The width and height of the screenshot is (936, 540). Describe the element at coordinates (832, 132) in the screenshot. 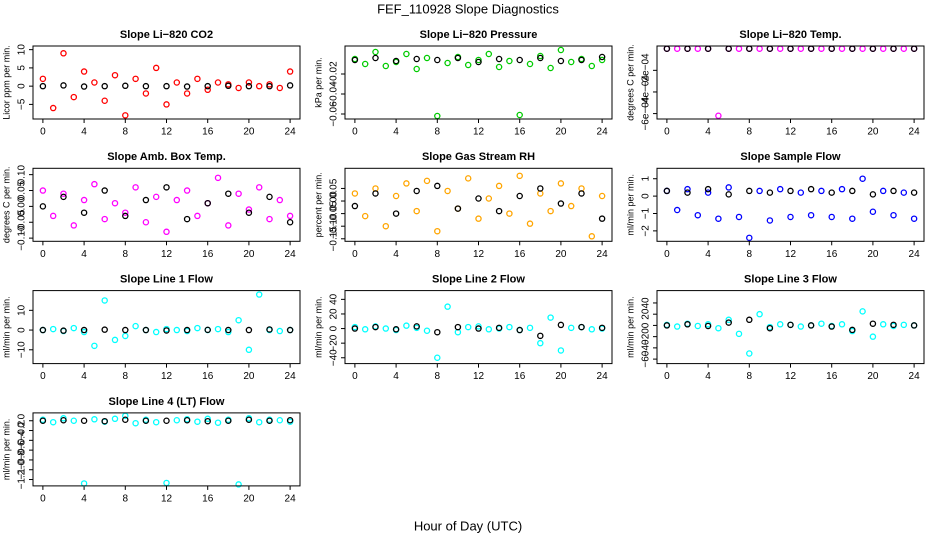

I see `x-tick-label: 16` at that location.